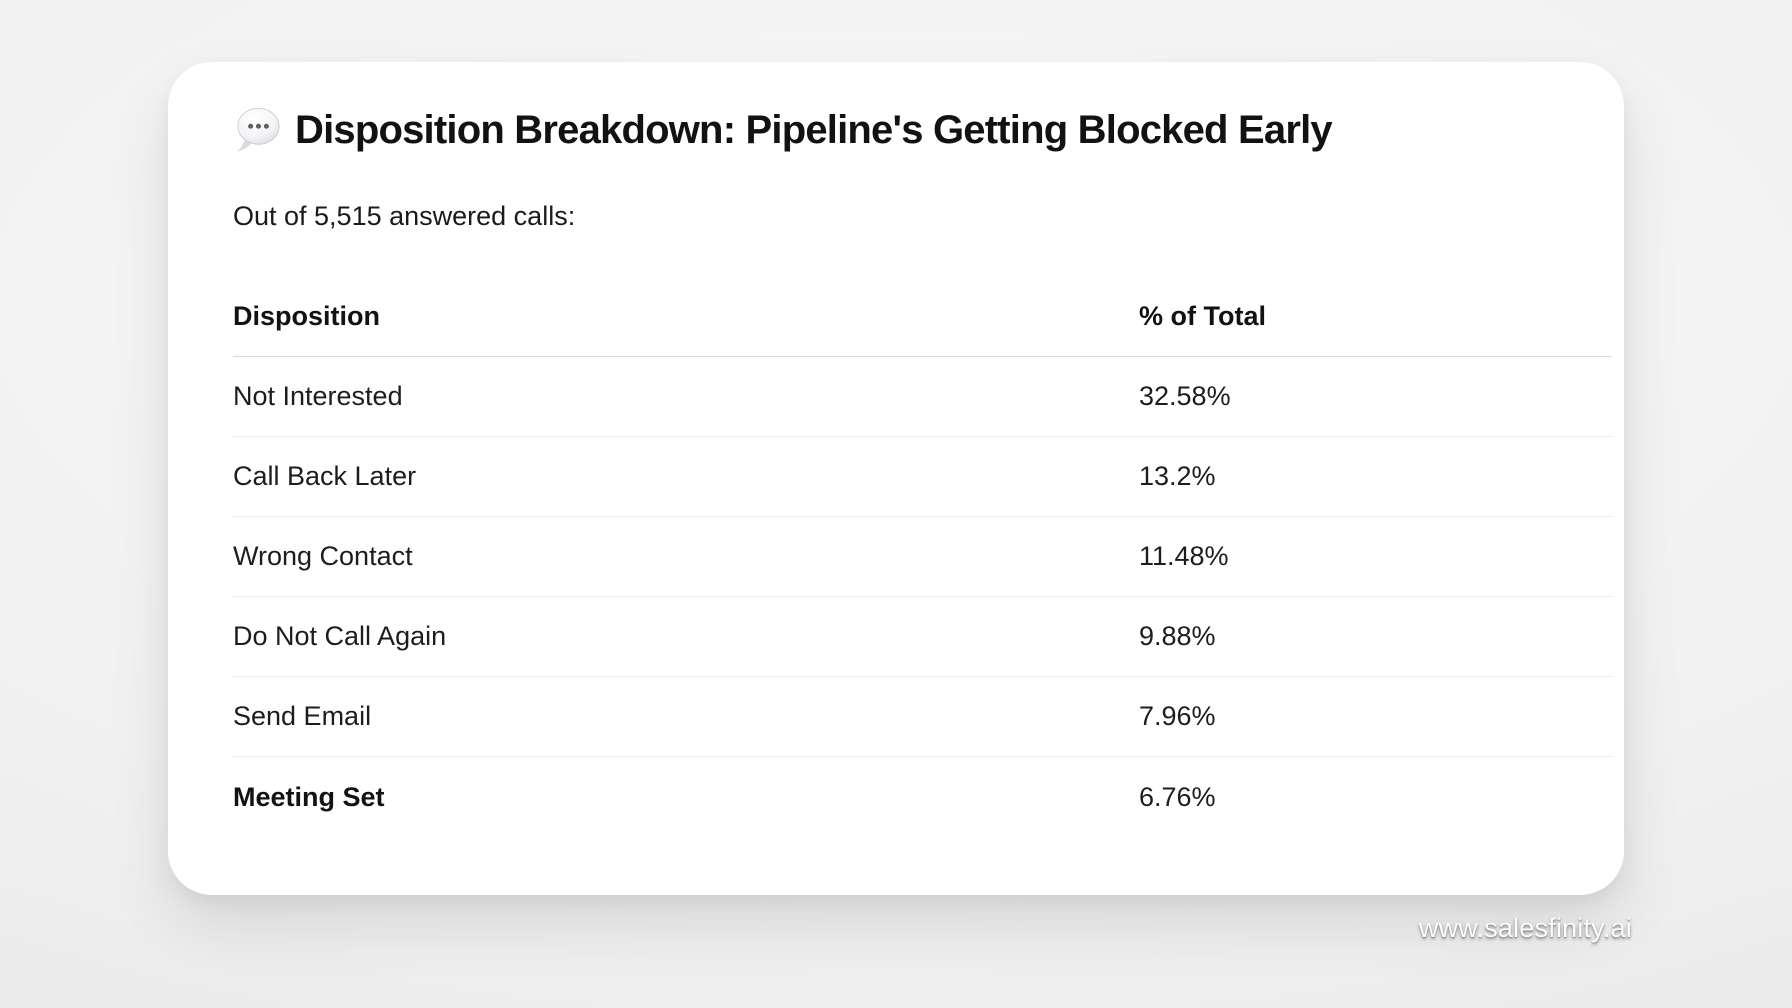 The image size is (1792, 1008). Describe the element at coordinates (922, 557) in the screenshot. I see `table-row: Wrong Contact 11.48%` at that location.